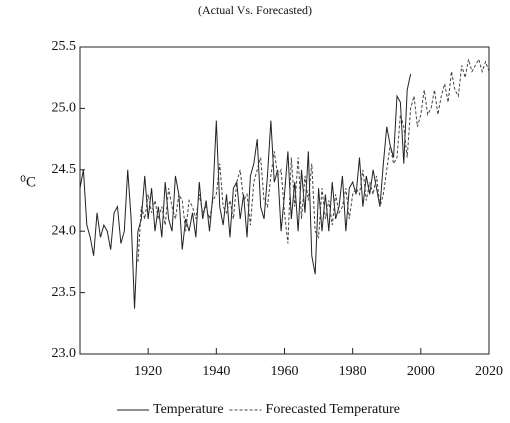  I want to click on y-tick-label: 23.5, so click(64, 292).